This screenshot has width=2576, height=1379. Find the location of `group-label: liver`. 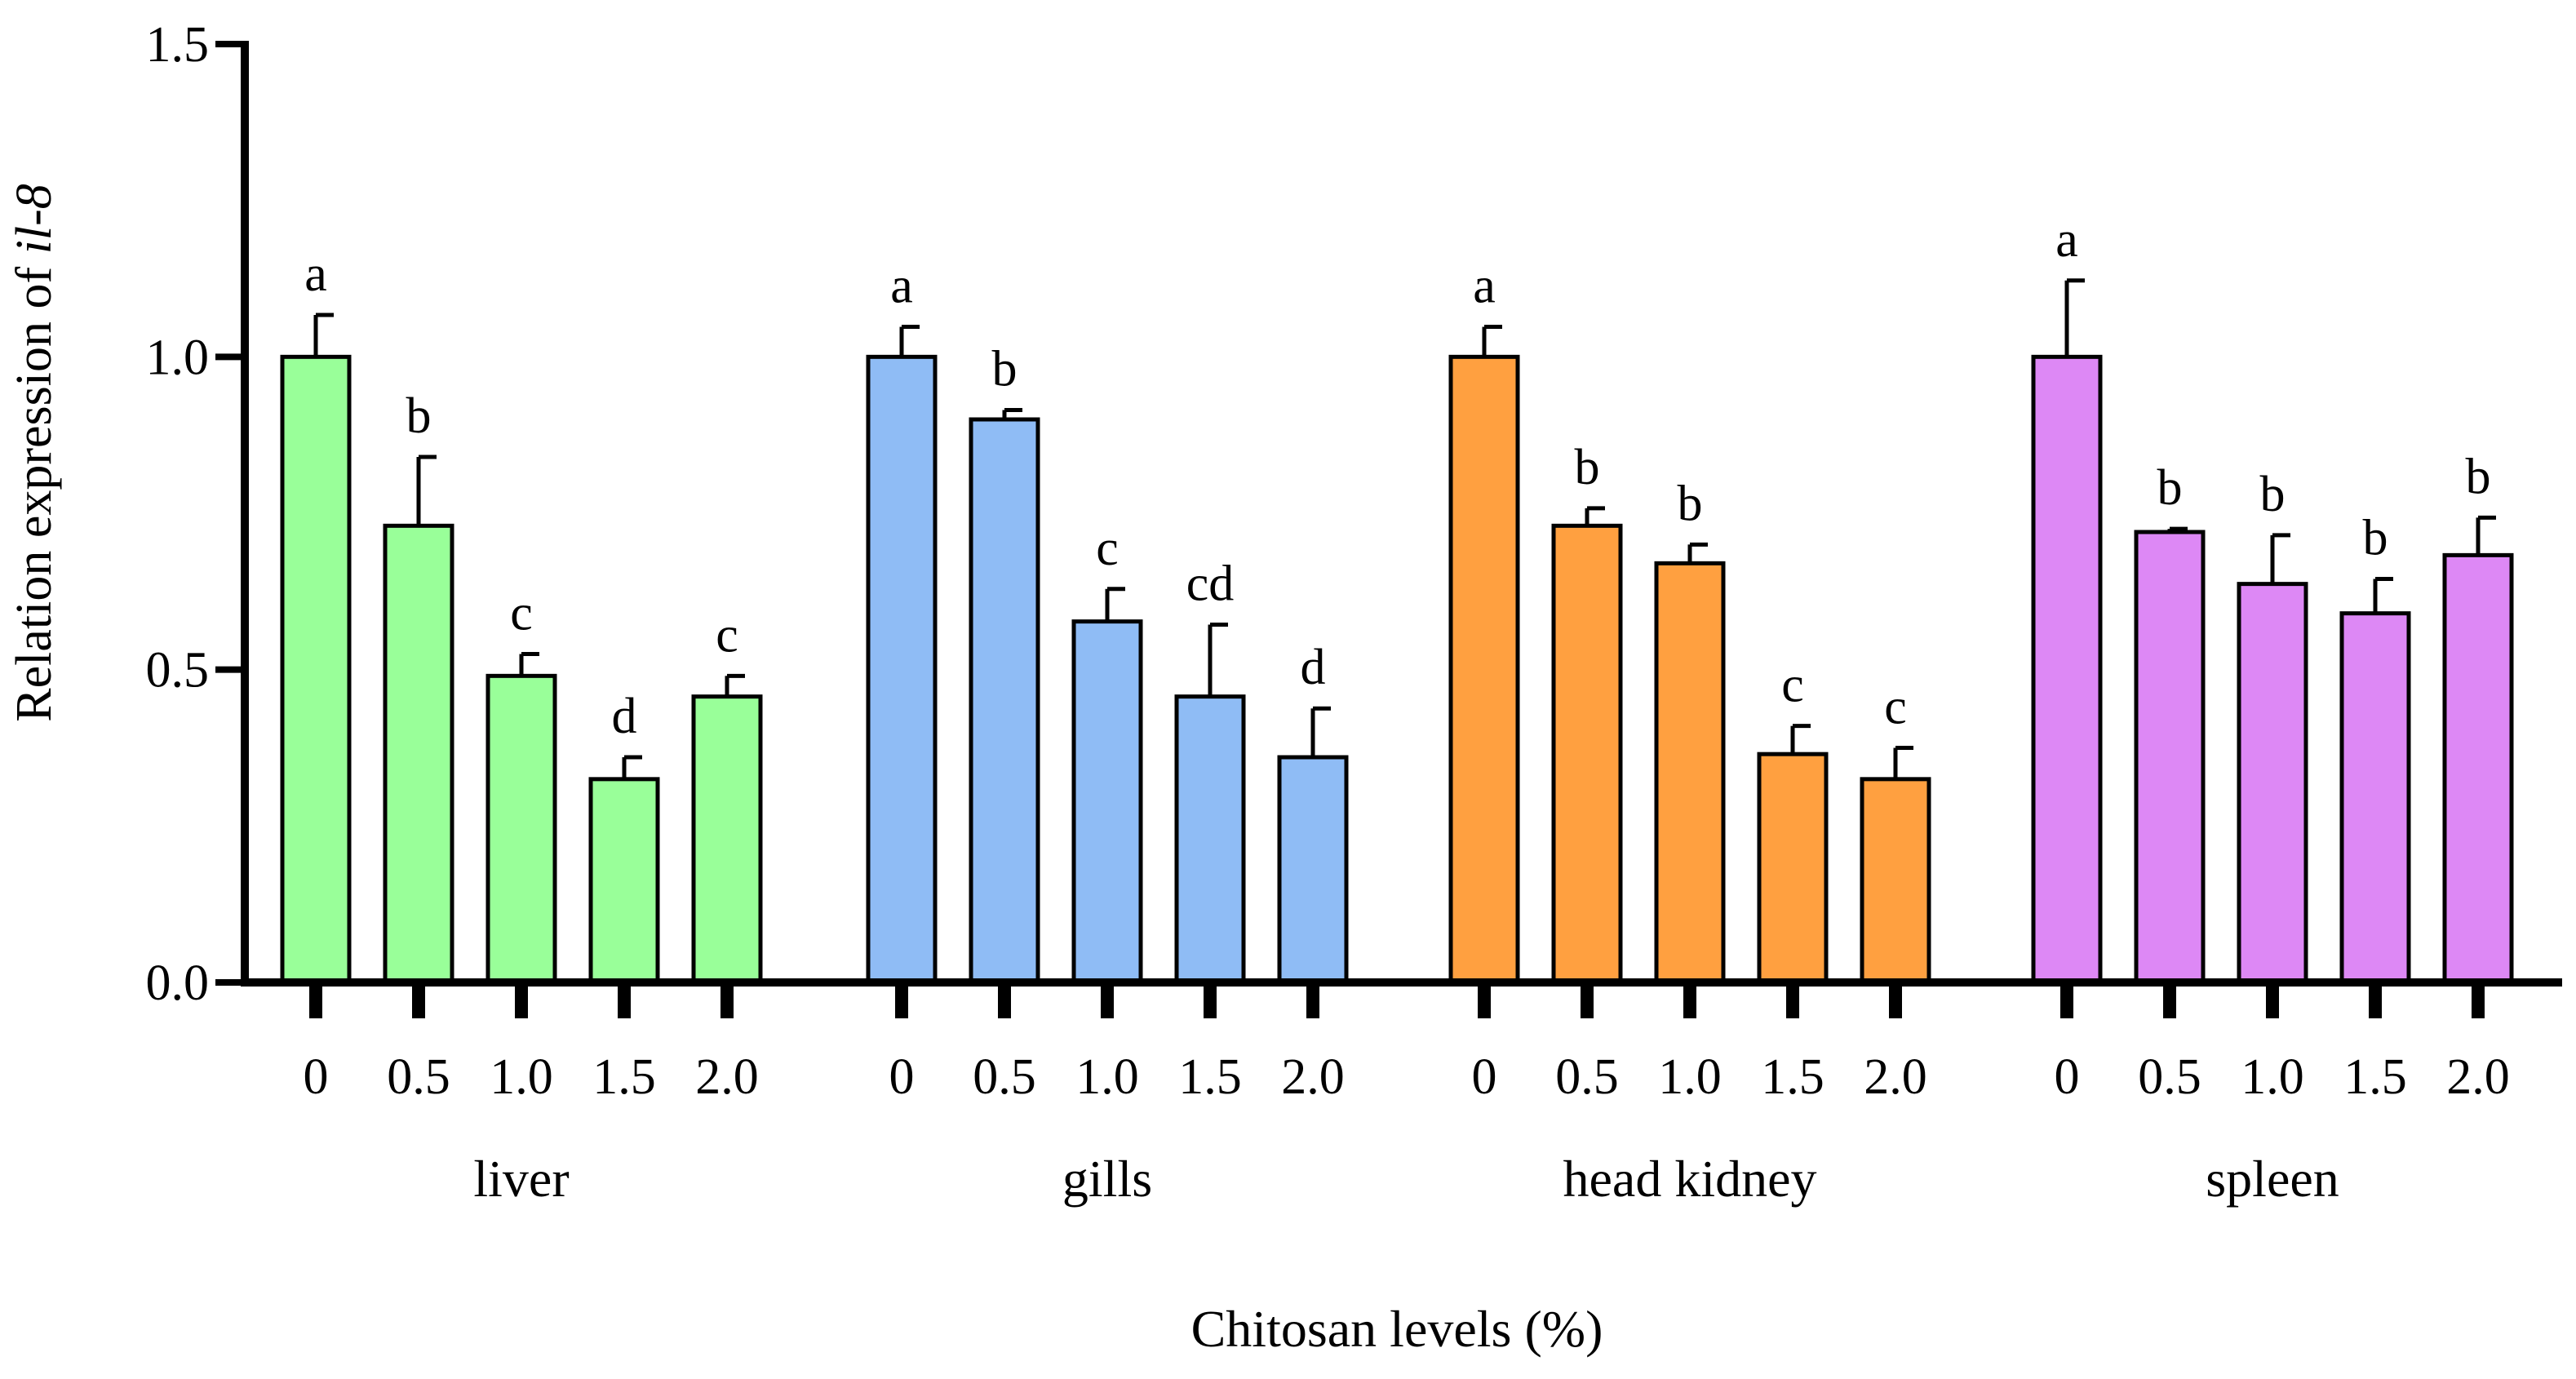

group-label: liver is located at coordinates (521, 1179).